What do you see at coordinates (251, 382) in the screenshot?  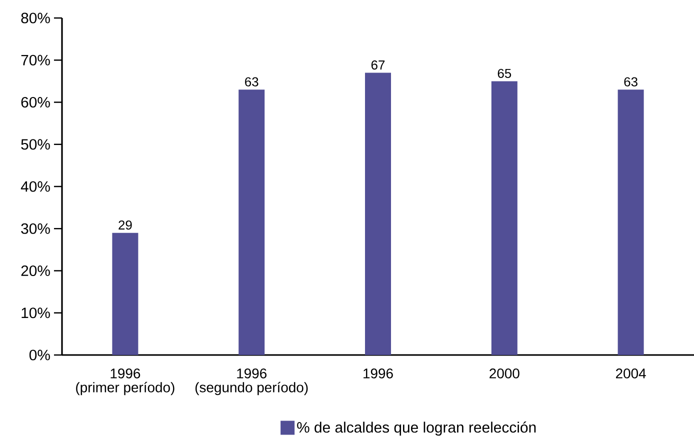 I see `x-tick-label: 1996 (segundo período)` at bounding box center [251, 382].